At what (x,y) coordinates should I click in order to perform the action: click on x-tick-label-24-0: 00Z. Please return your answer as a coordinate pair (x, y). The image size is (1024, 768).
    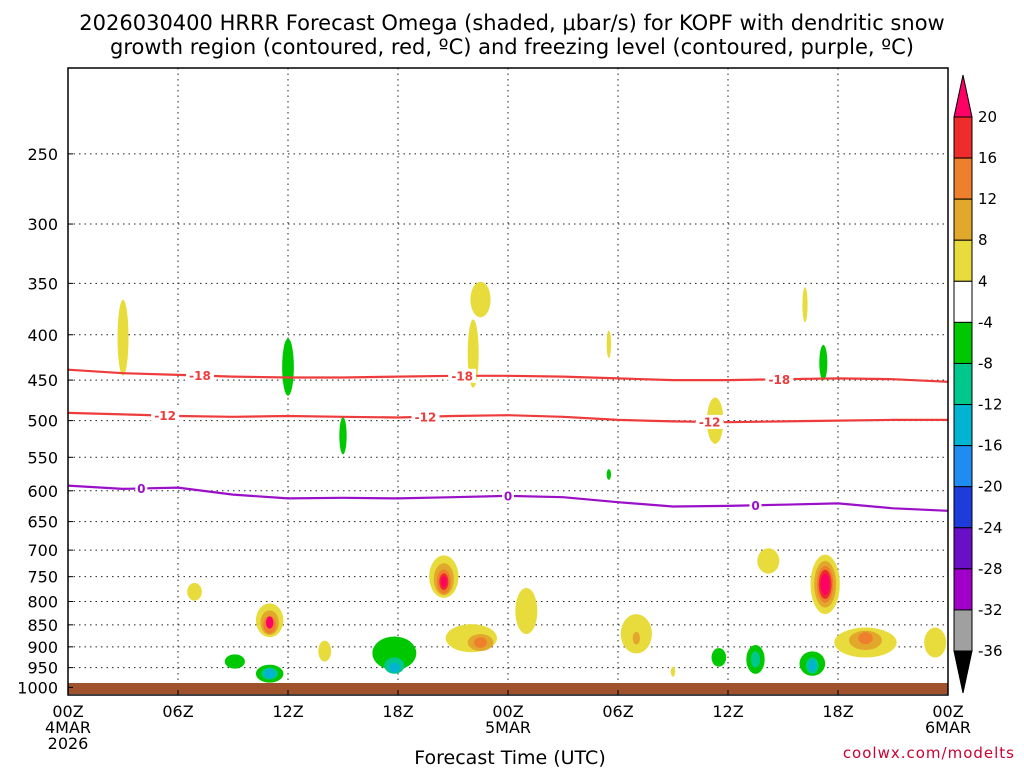
    Looking at the image, I should click on (507, 711).